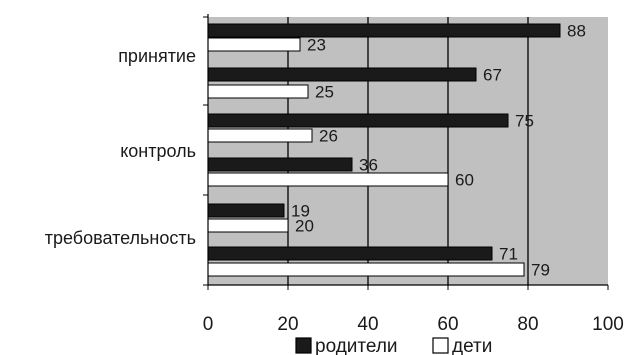 This screenshot has width=632, height=355. Describe the element at coordinates (328, 136) in the screenshot. I see `value-label: 26` at that location.